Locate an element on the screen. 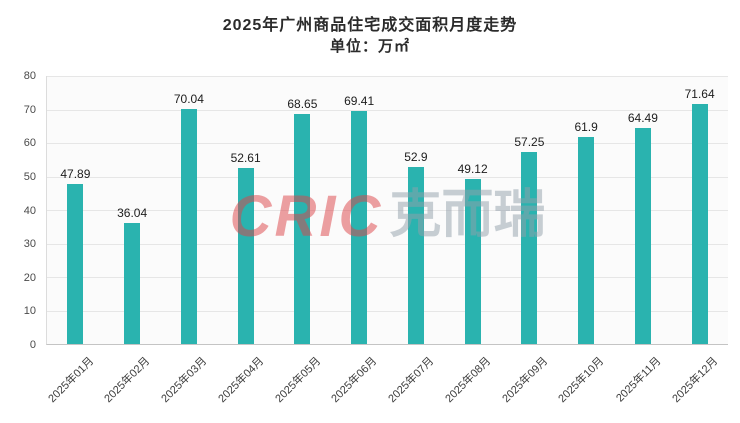 This screenshot has height=423, width=740. bar-value-label: 36.04 is located at coordinates (132, 213).